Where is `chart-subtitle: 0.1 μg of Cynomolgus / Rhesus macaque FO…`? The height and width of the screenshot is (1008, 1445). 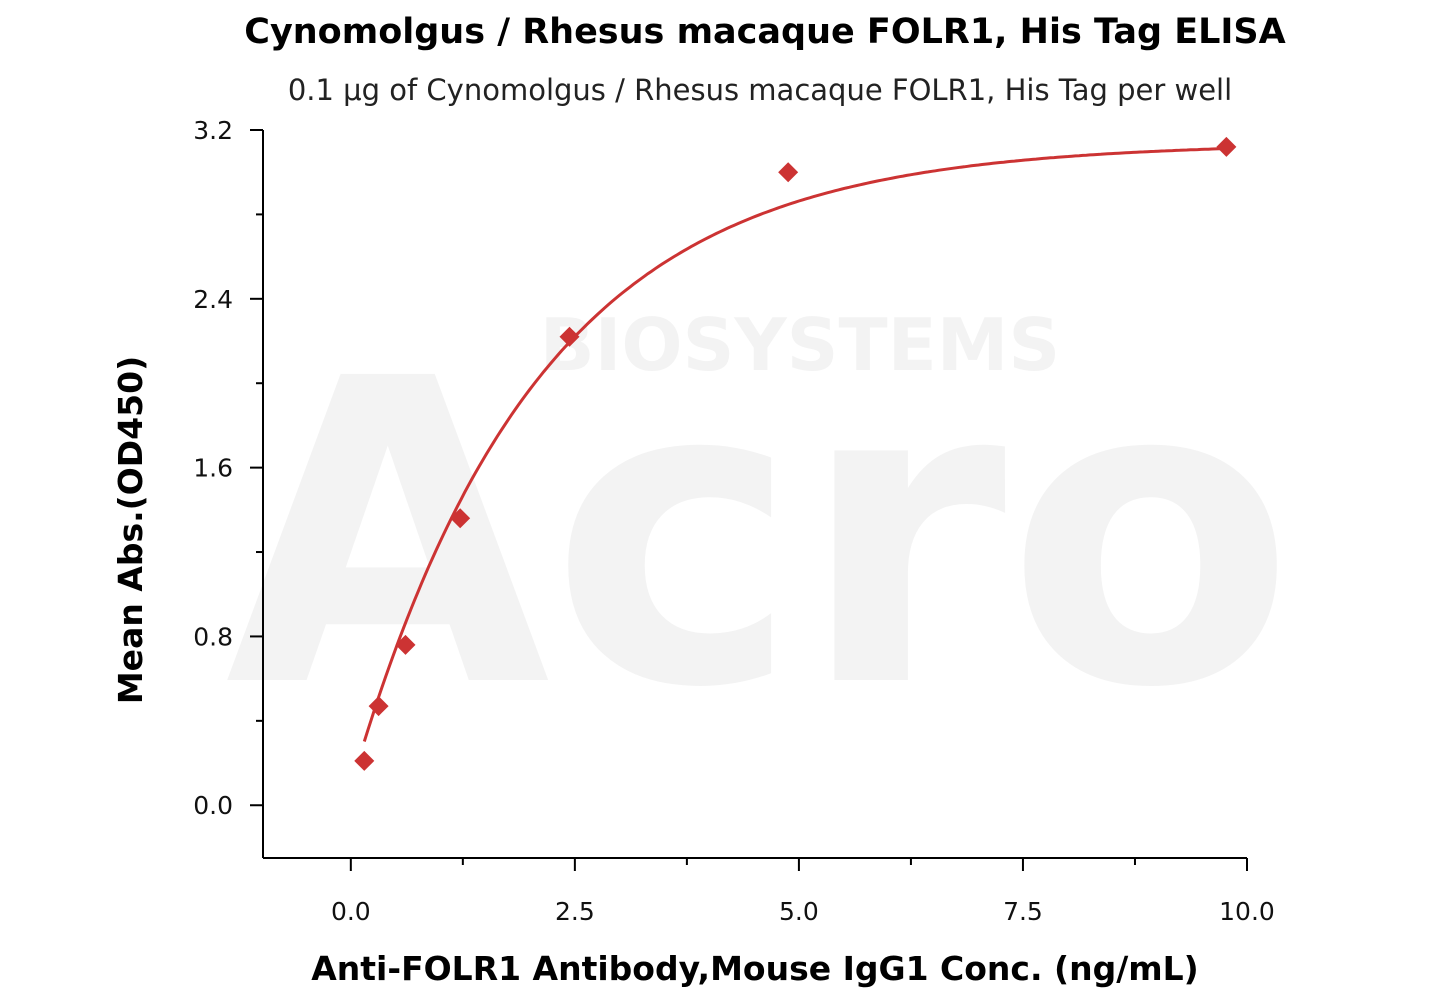 chart-subtitle: 0.1 μg of Cynomolgus / Rhesus macaque FO… is located at coordinates (760, 90).